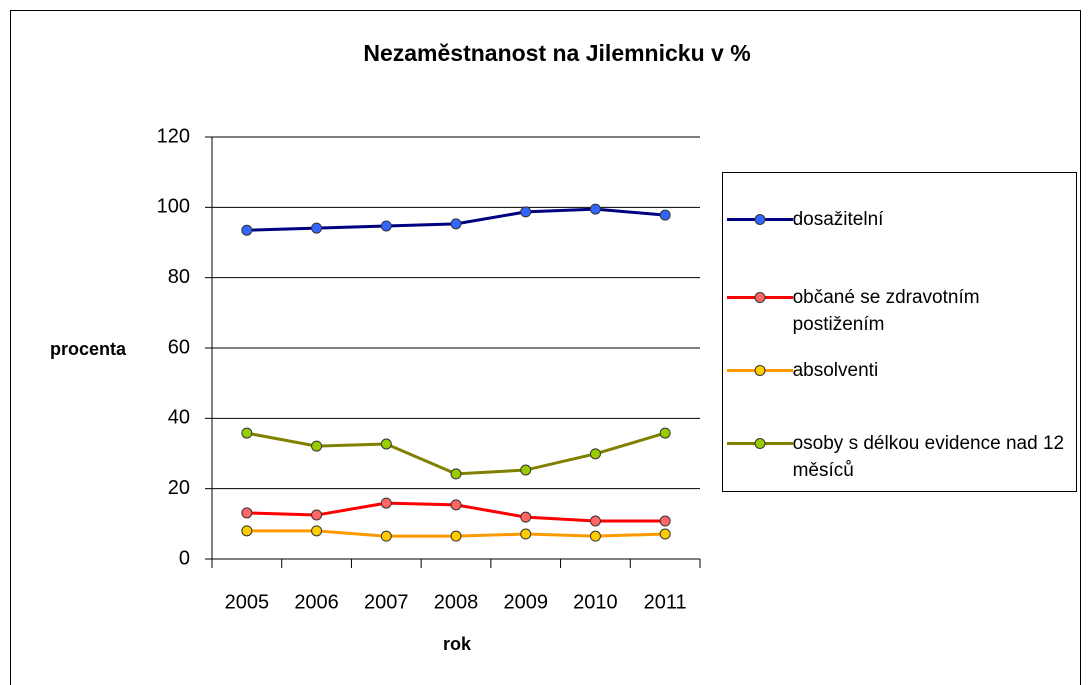  I want to click on y-axis-label: procenta, so click(88, 349).